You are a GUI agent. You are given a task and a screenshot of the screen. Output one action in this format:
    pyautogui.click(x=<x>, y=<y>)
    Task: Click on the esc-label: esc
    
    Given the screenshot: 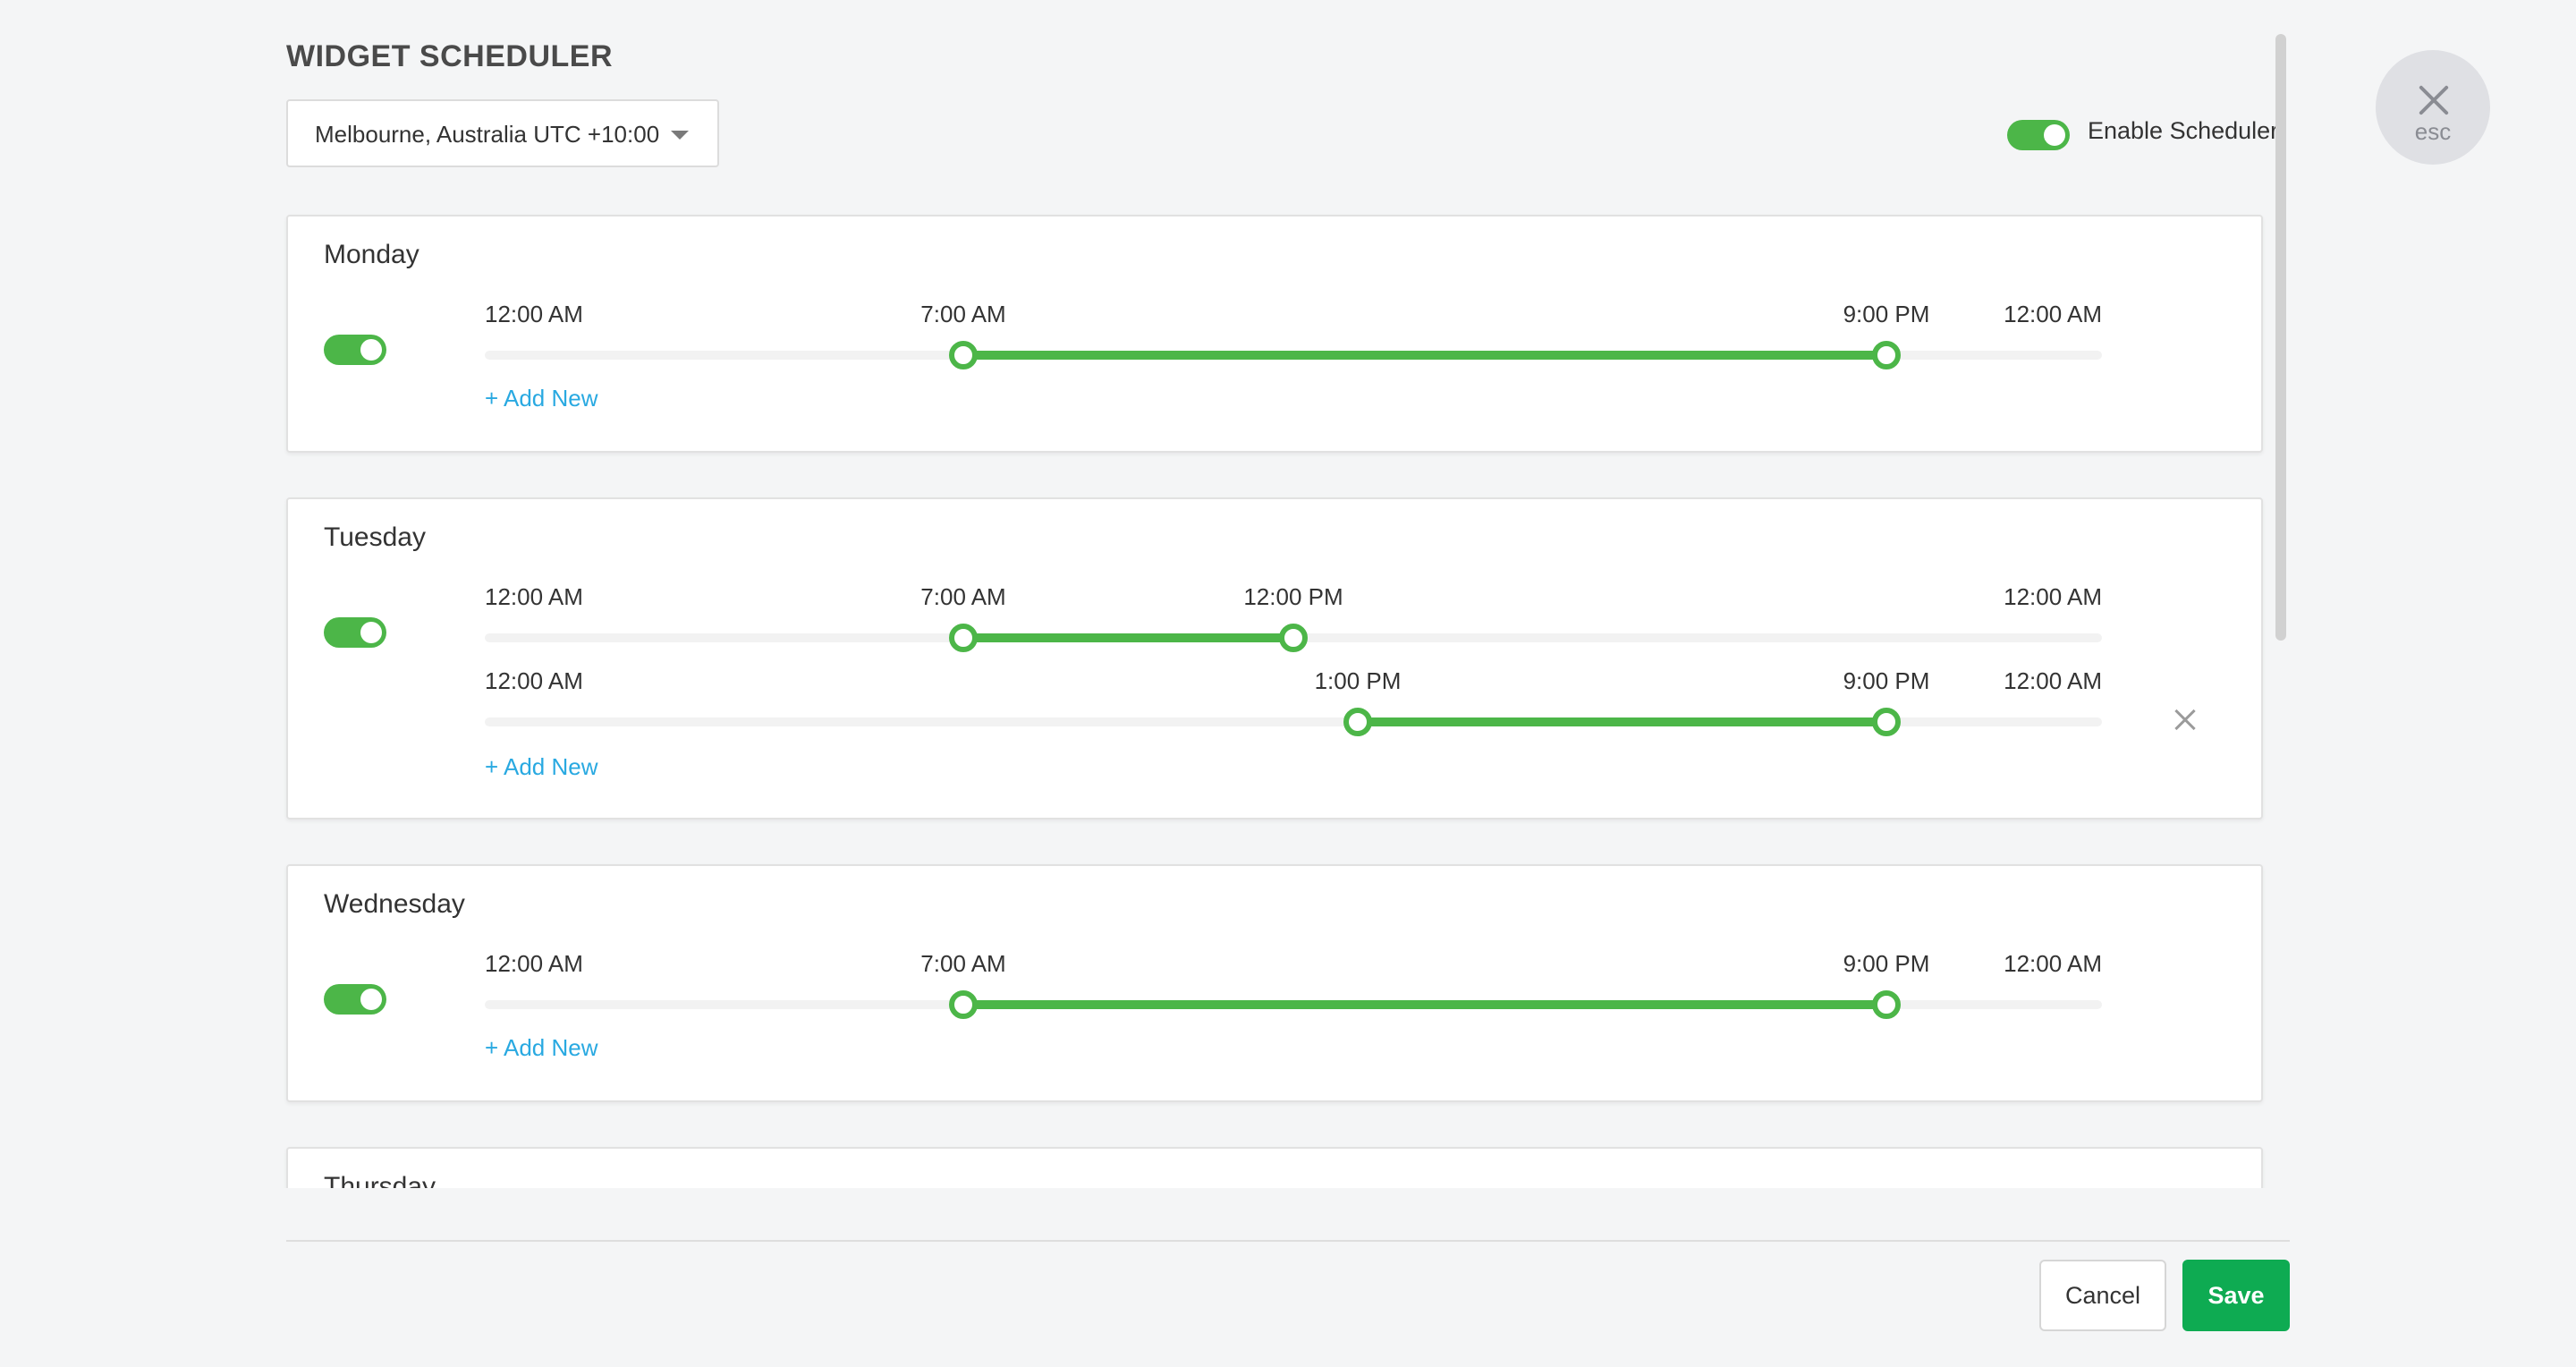 What is the action you would take?
    pyautogui.click(x=2433, y=131)
    